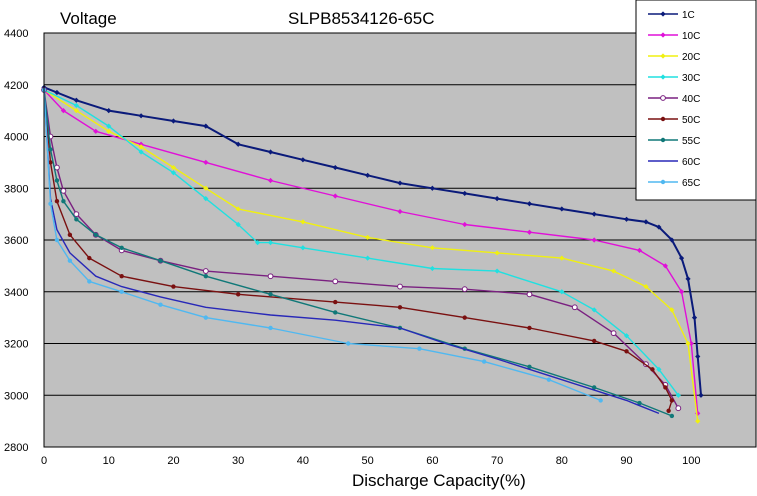 This screenshot has width=757, height=496. Describe the element at coordinates (238, 461) in the screenshot. I see `x-tick-label: 30` at that location.